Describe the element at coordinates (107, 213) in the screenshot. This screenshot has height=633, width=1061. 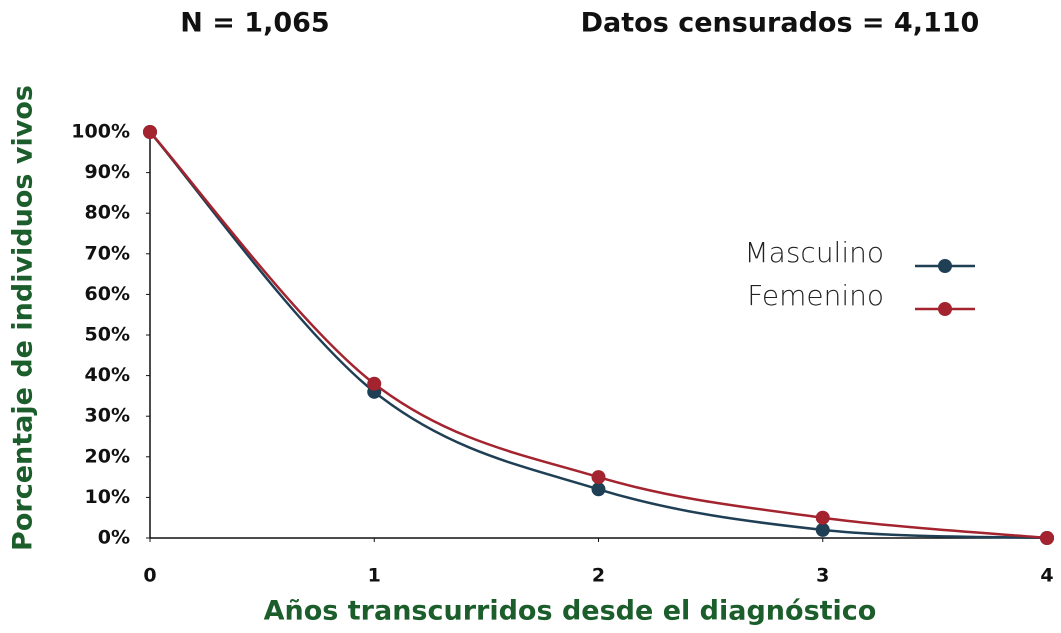
I see `y-tick-label: 80%` at that location.